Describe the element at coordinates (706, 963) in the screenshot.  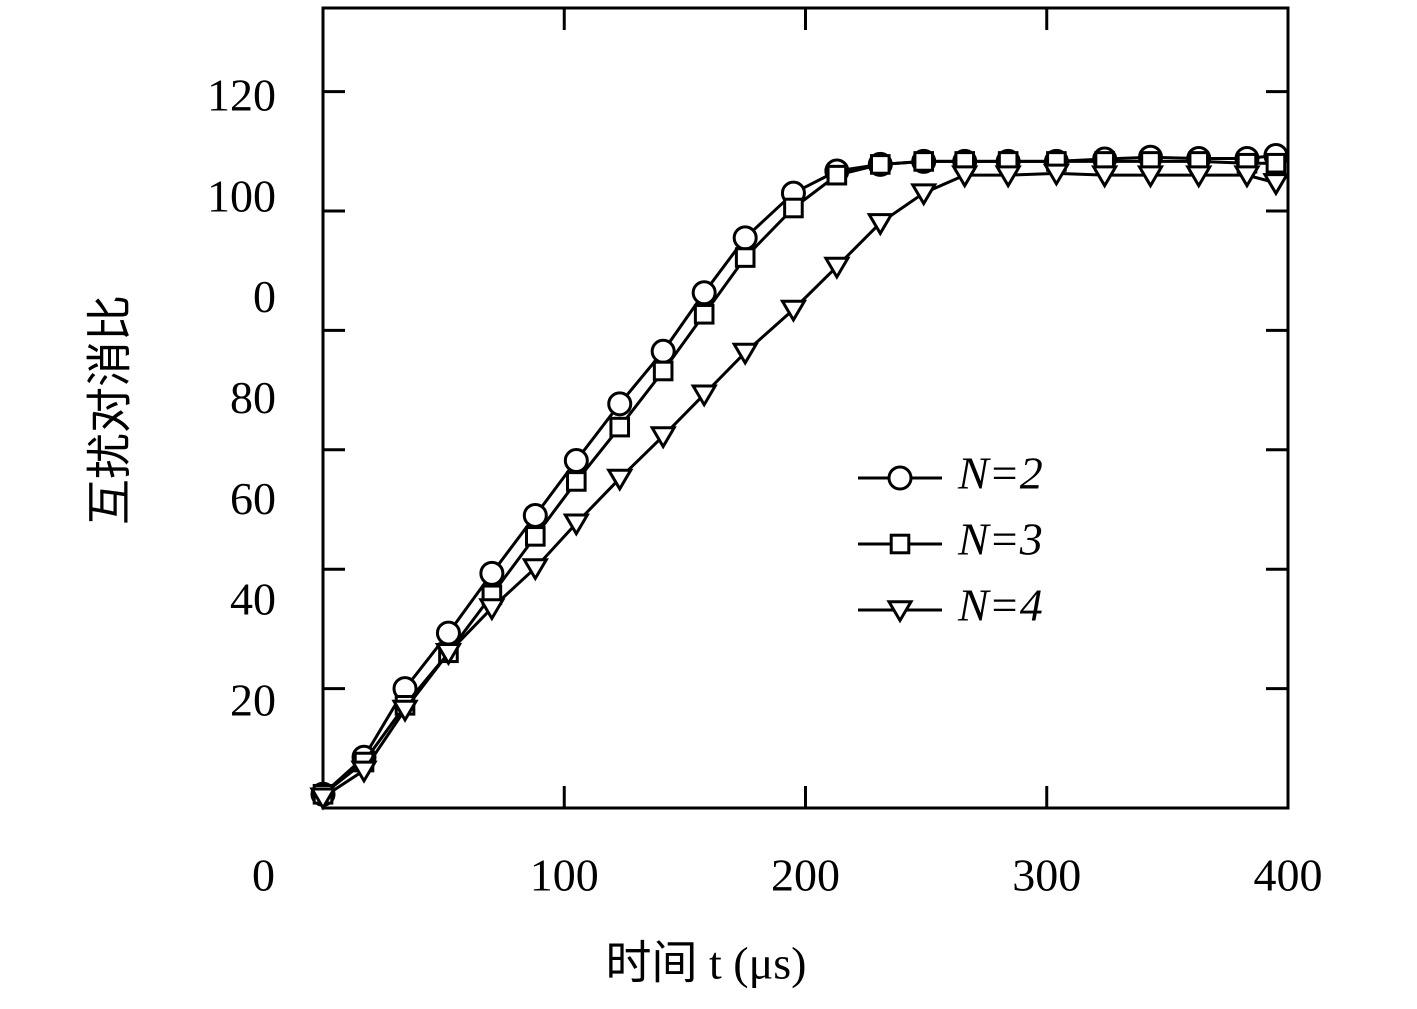
I see `x-axis-label: 时间 t (μs)` at that location.